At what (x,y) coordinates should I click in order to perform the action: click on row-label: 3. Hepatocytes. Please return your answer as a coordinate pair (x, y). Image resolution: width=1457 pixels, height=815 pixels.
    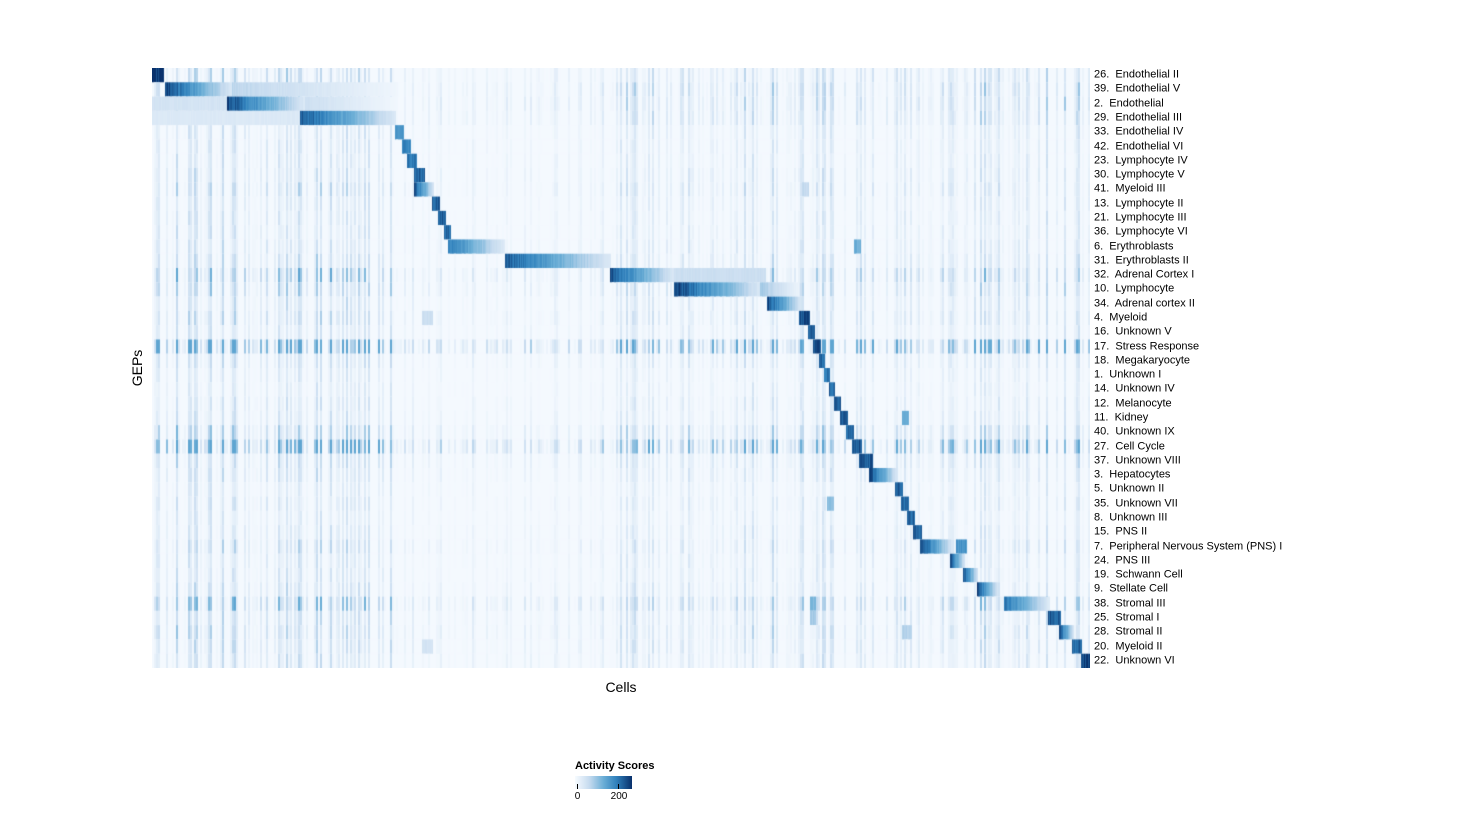
    Looking at the image, I should click on (1132, 474).